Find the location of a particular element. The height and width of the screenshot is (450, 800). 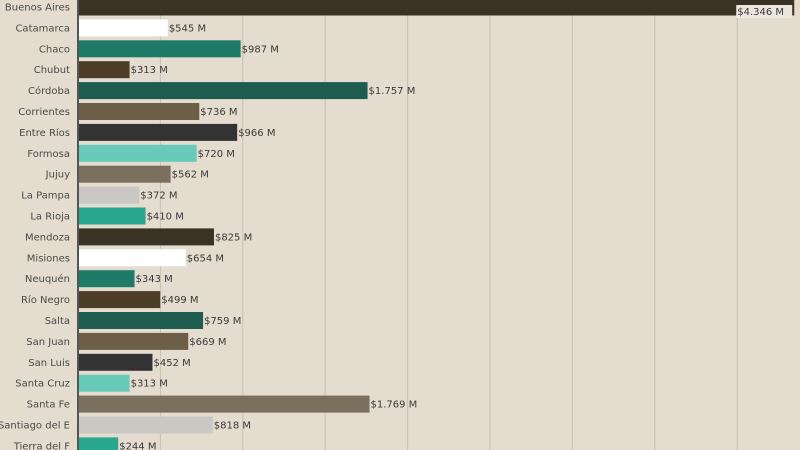

category-label: Santa Cruz is located at coordinates (42, 384).